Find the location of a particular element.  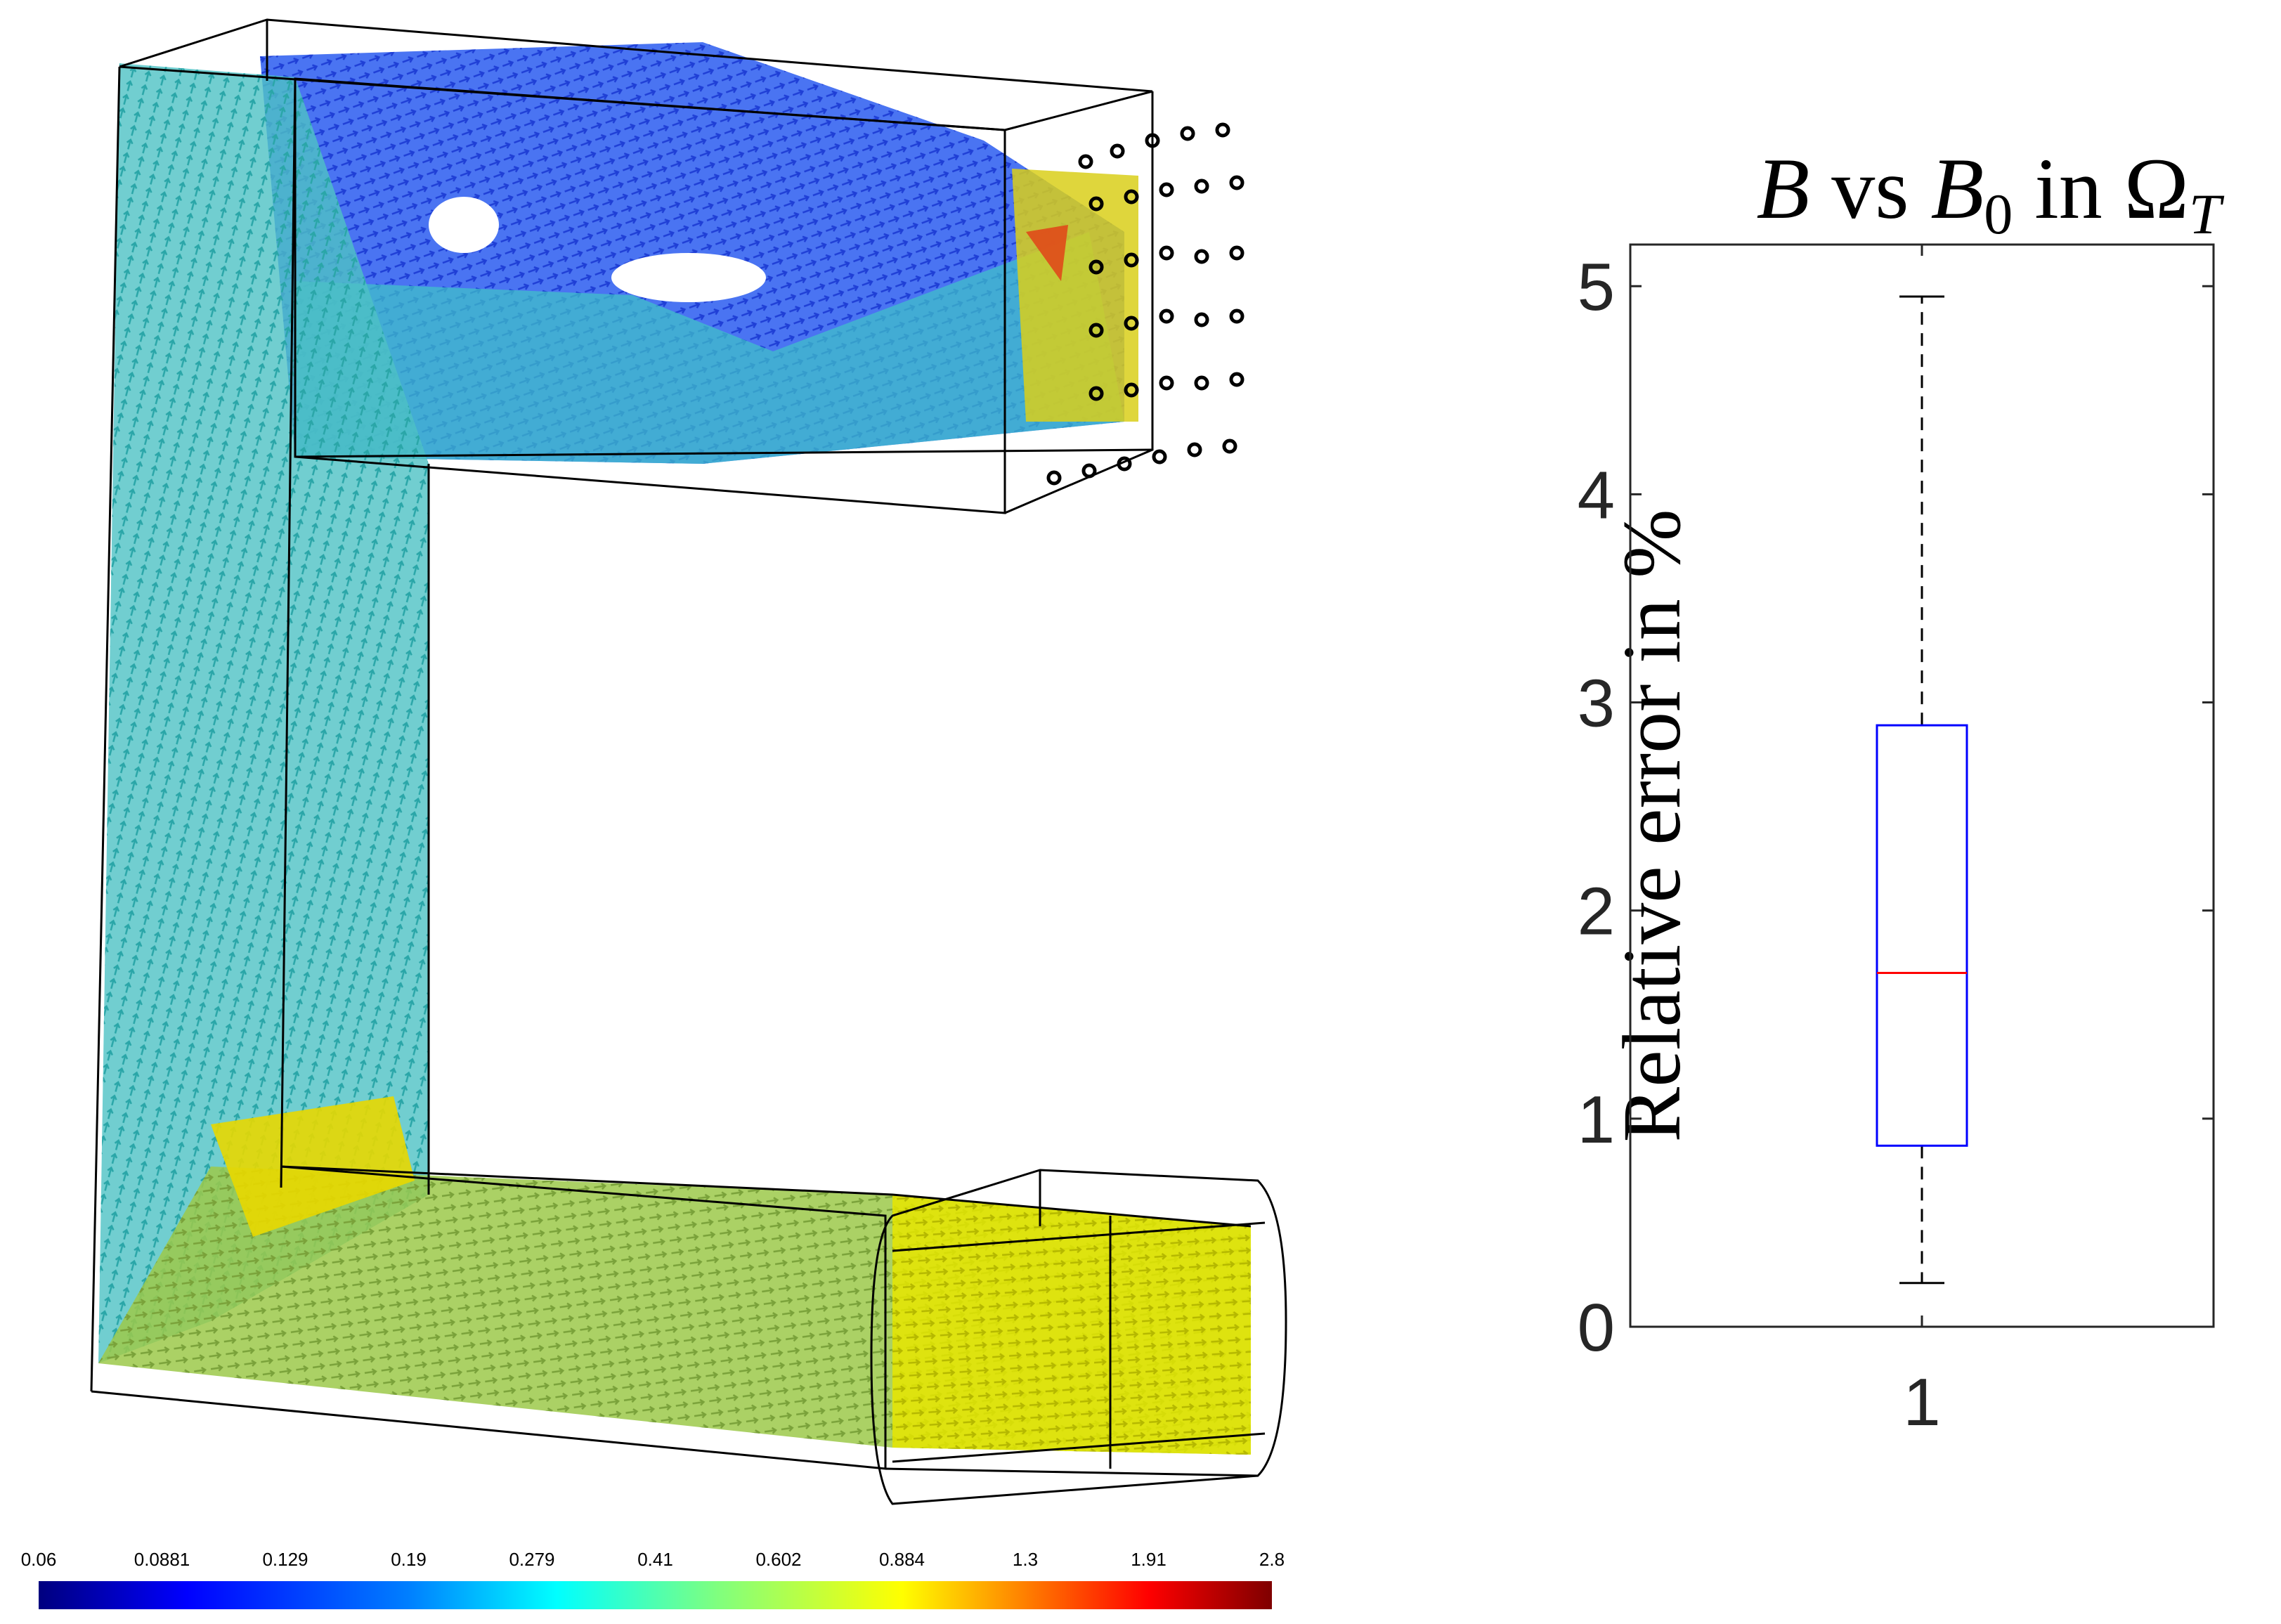

colorbar-tick-label: 1.91 is located at coordinates (1149, 1559).